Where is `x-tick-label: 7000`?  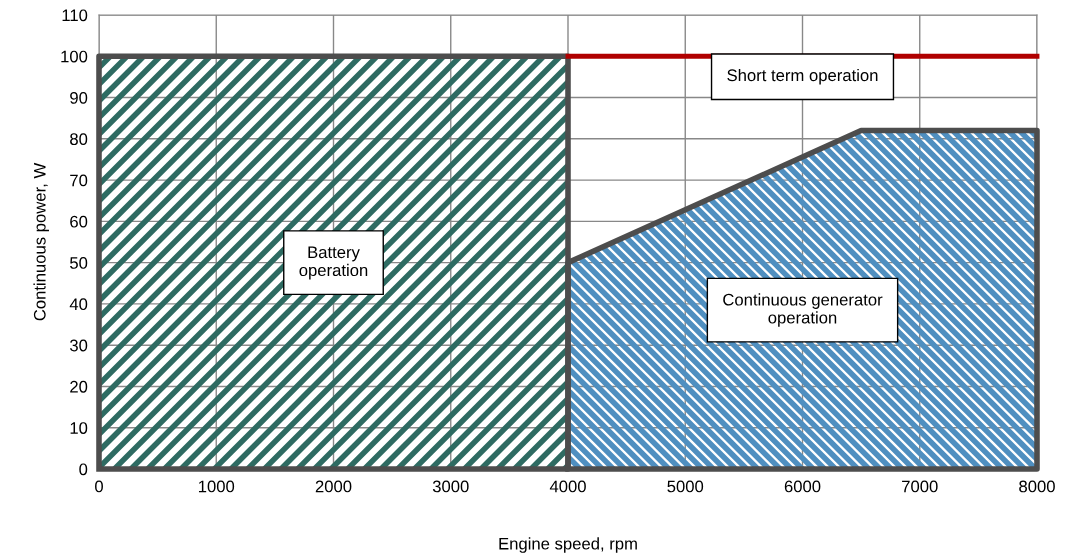 x-tick-label: 7000 is located at coordinates (920, 486).